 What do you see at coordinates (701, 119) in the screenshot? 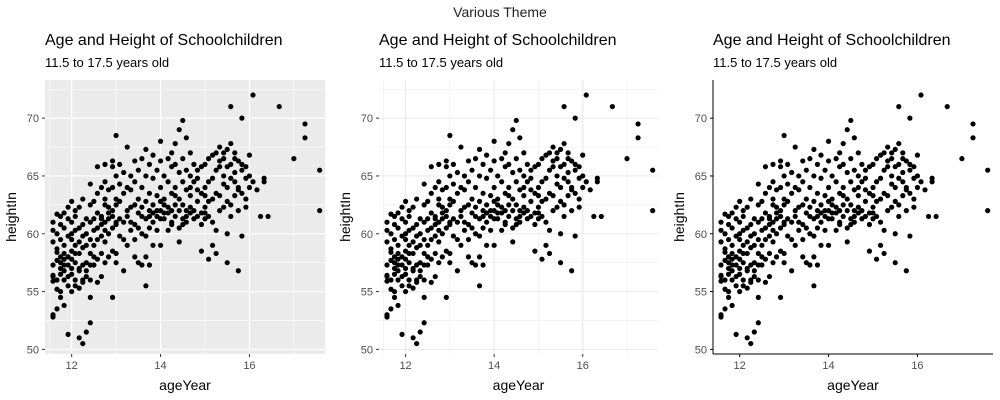
I see `y-tick-label: 70` at bounding box center [701, 119].